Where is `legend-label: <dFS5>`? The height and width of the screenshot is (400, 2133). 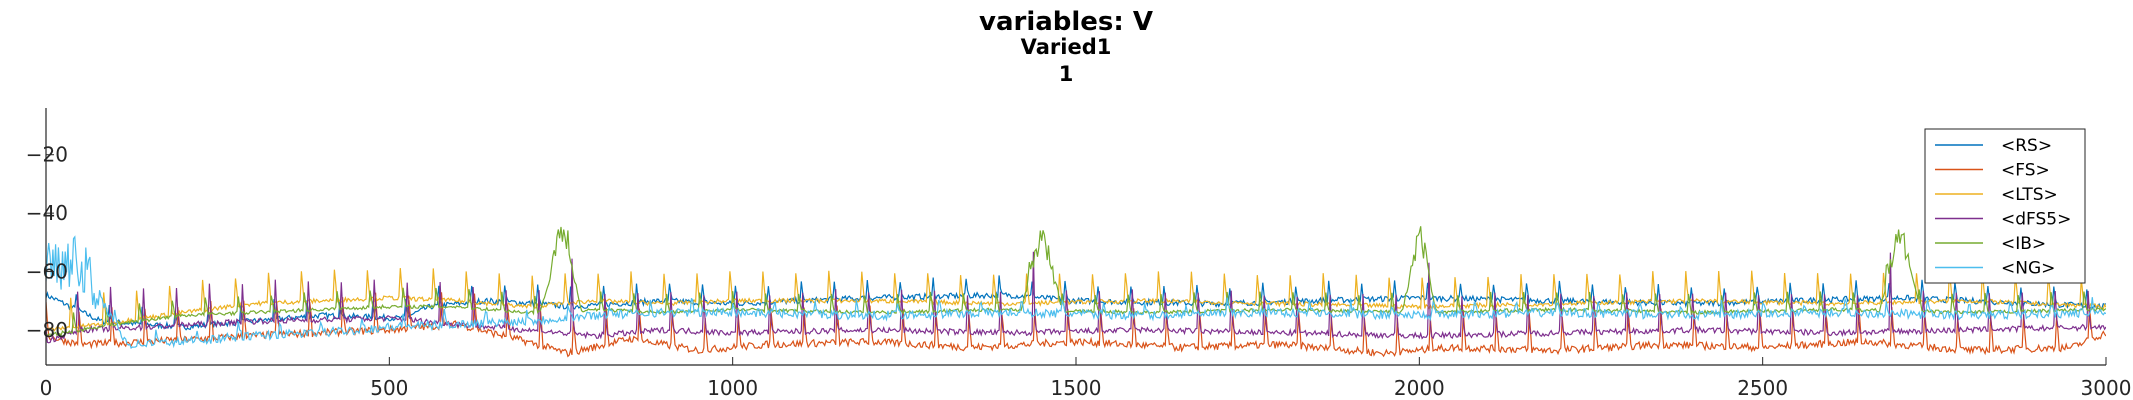 legend-label: <dFS5> is located at coordinates (2036, 220).